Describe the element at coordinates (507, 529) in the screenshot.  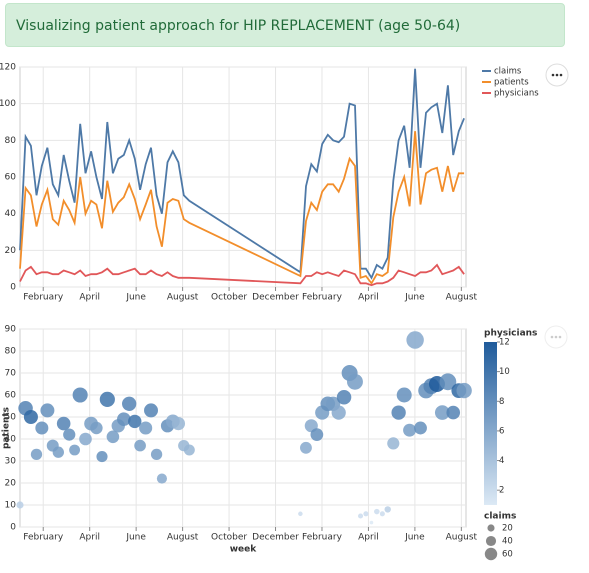
I see `size-label: 20` at that location.